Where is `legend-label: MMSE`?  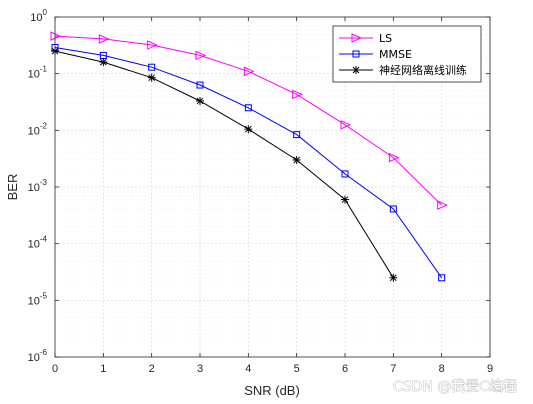
legend-label: MMSE is located at coordinates (395, 54).